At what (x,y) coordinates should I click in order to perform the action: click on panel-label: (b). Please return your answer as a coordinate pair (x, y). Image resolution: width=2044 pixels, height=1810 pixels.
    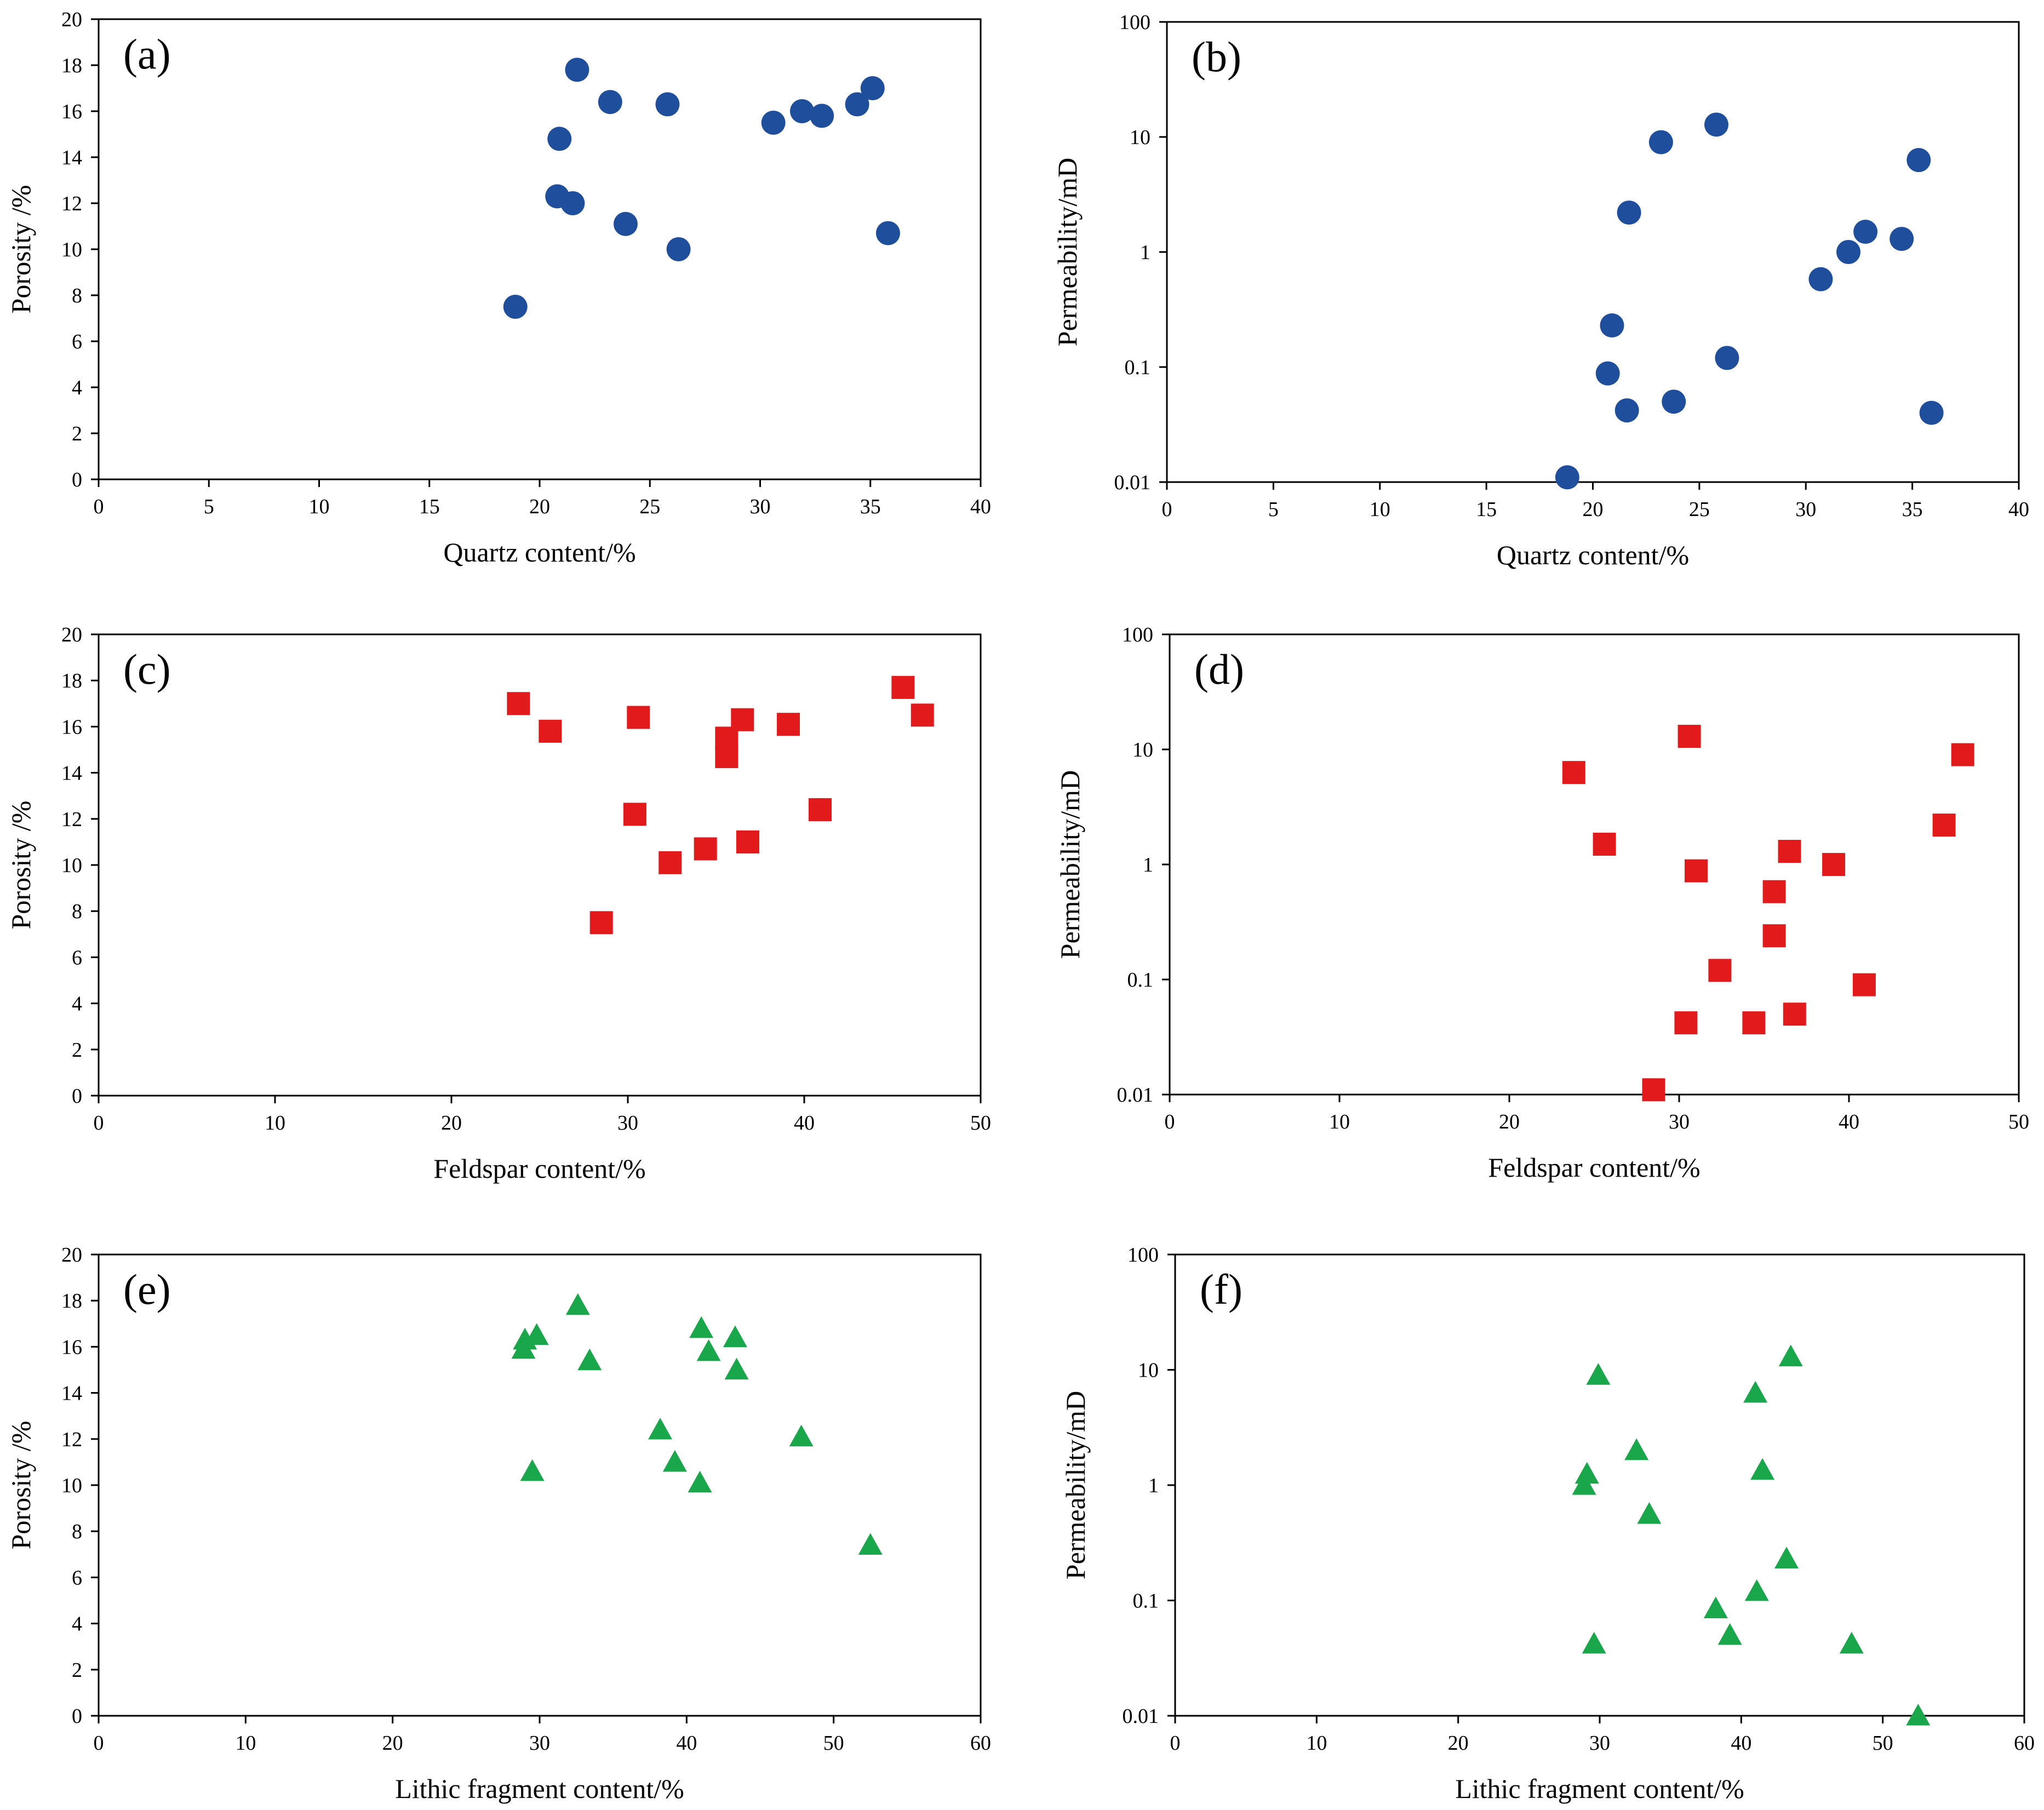
    Looking at the image, I should click on (1216, 57).